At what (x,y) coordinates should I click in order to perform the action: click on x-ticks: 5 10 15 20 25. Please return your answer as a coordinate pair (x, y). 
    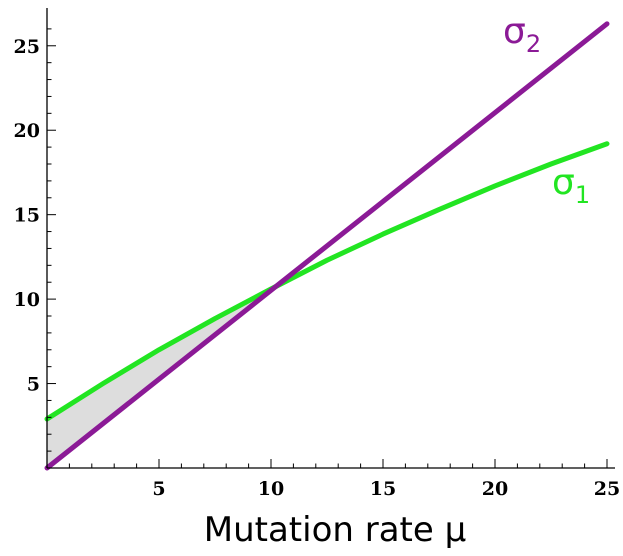
    Looking at the image, I should click on (344, 479).